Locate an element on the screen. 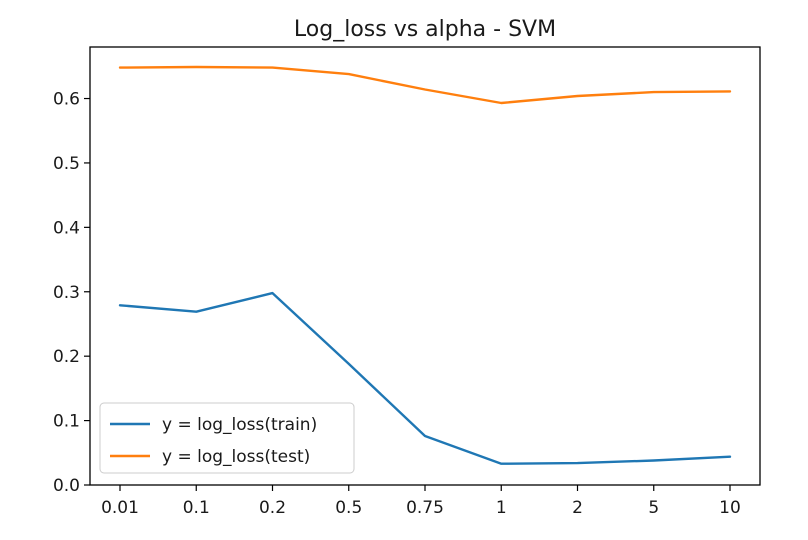 This screenshot has height=540, width=808. y-tick-label: 0.4 is located at coordinates (66, 228).